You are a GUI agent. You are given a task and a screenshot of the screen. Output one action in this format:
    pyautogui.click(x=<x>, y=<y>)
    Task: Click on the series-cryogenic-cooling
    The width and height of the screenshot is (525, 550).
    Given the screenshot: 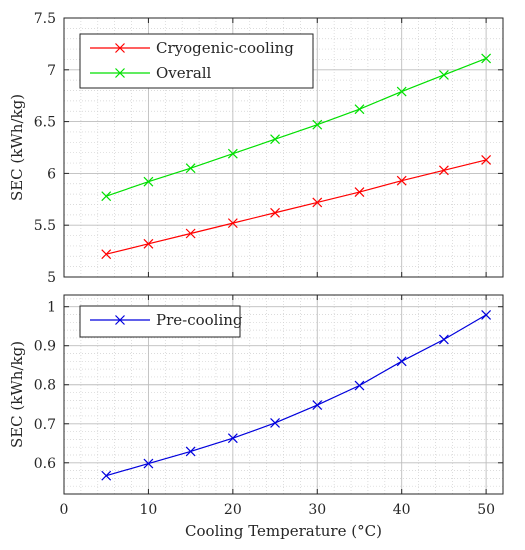 What is the action you would take?
    pyautogui.click(x=296, y=207)
    